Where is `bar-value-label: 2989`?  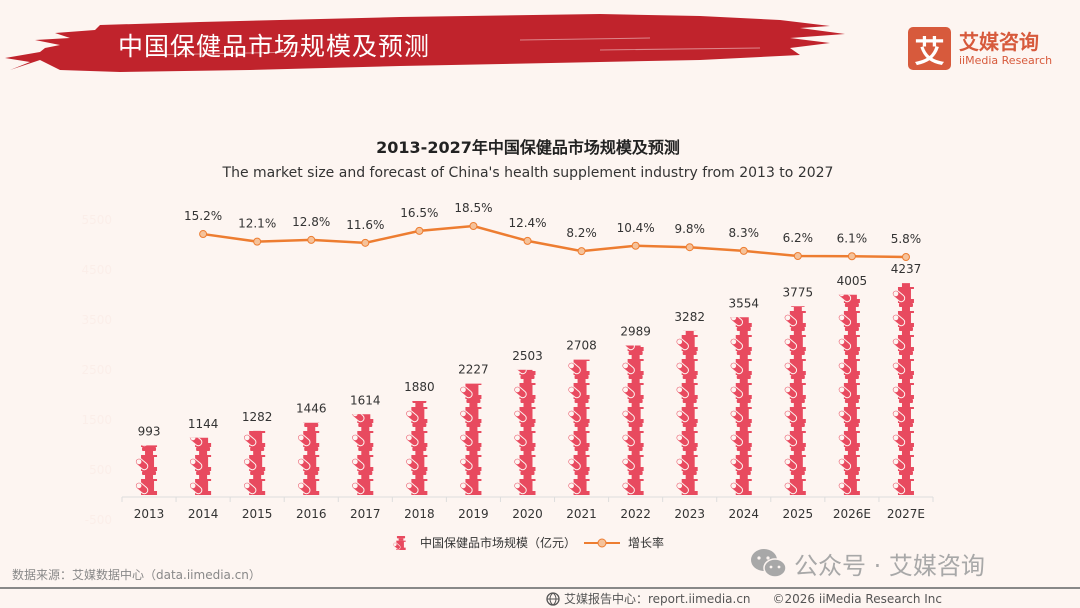 bar-value-label: 2989 is located at coordinates (635, 332).